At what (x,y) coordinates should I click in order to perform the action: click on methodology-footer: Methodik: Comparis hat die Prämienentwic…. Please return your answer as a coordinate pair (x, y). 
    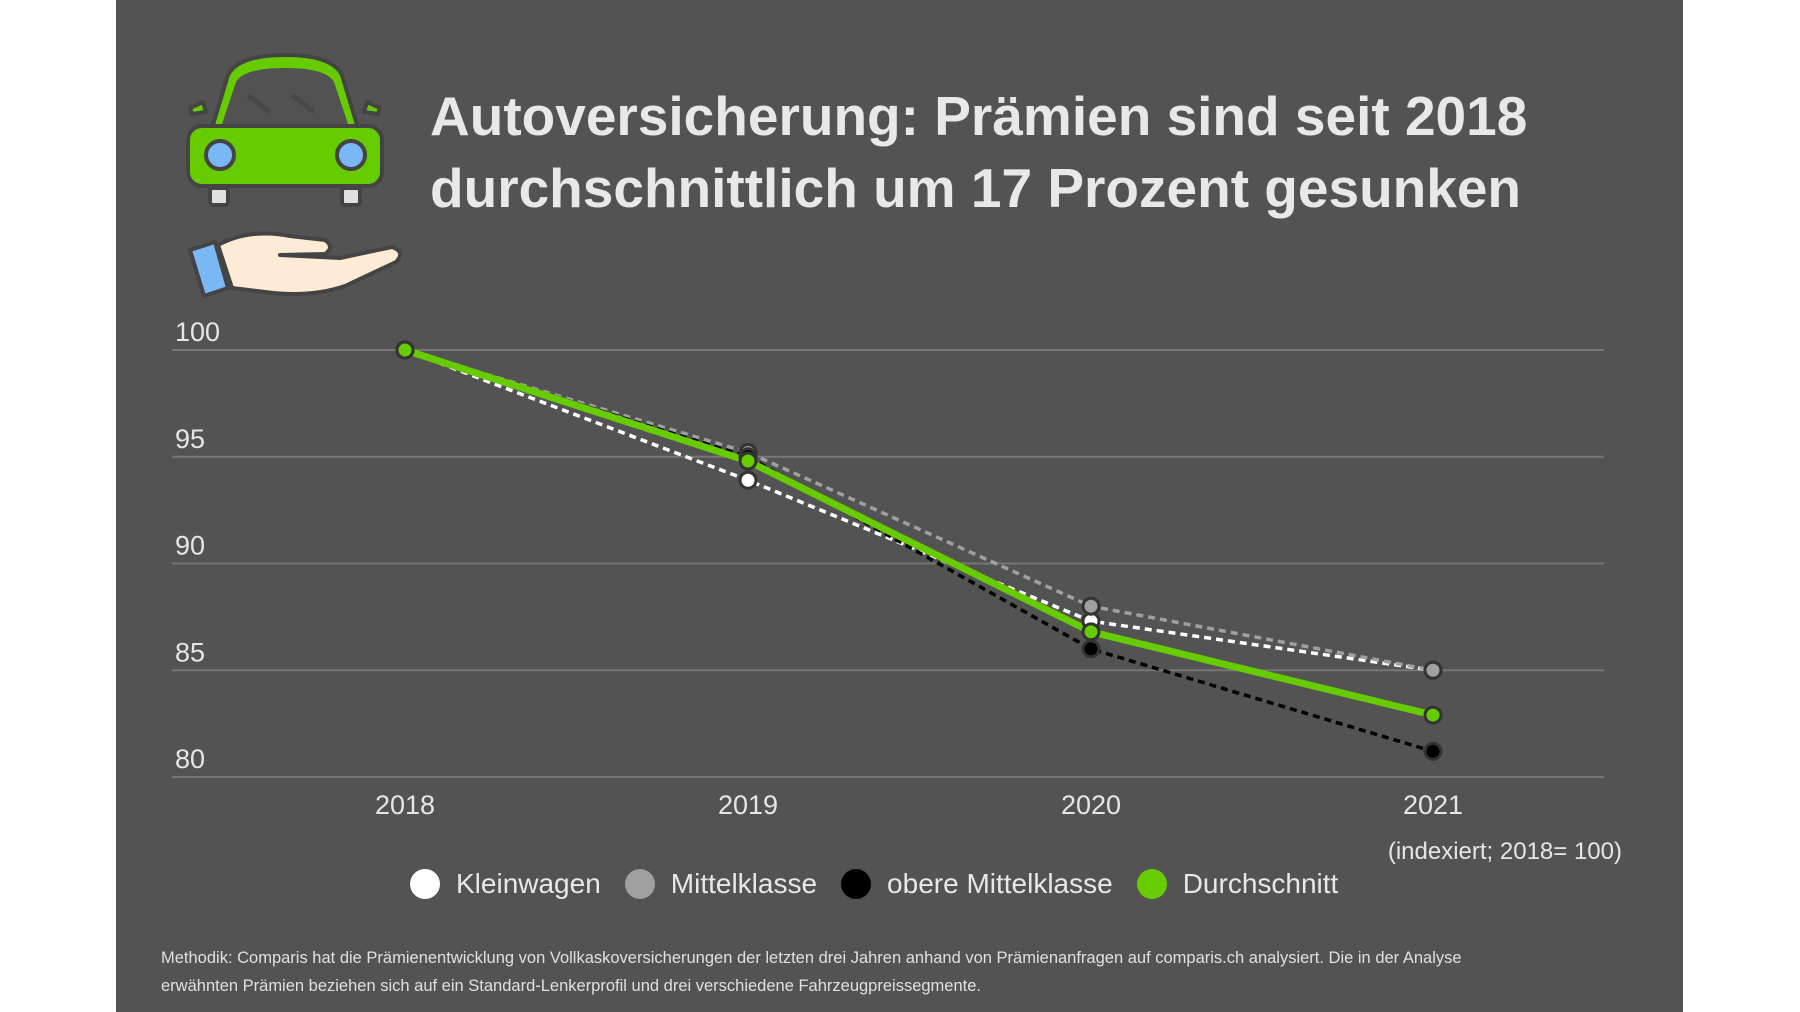
    Looking at the image, I should click on (911, 972).